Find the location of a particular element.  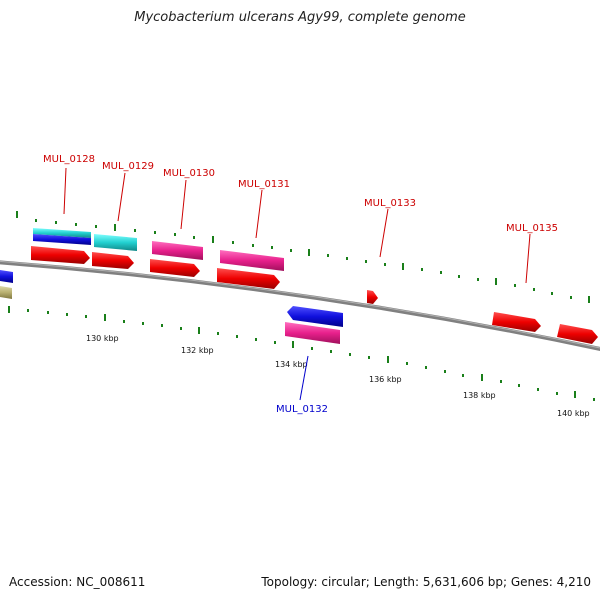

gene-mul-0129-arrow is located at coordinates (113, 260).